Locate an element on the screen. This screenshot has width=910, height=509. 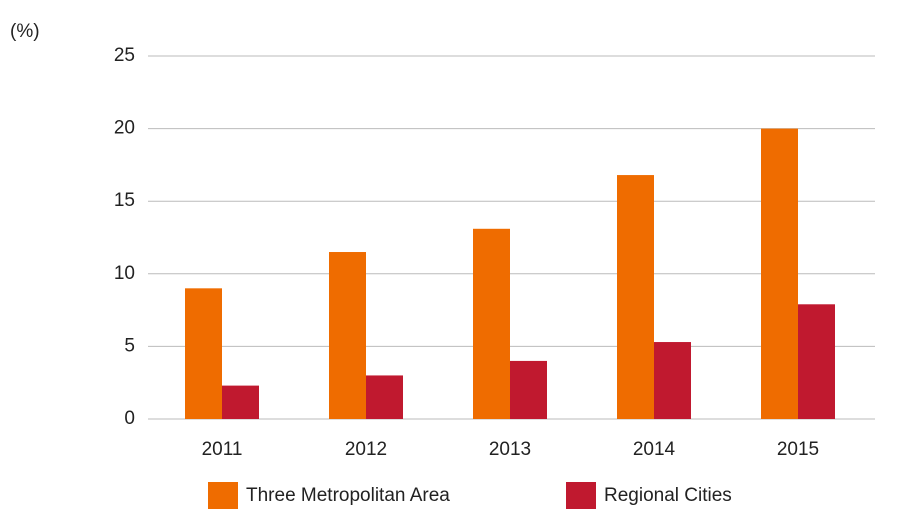
y-tick-label: 15 is located at coordinates (124, 200).